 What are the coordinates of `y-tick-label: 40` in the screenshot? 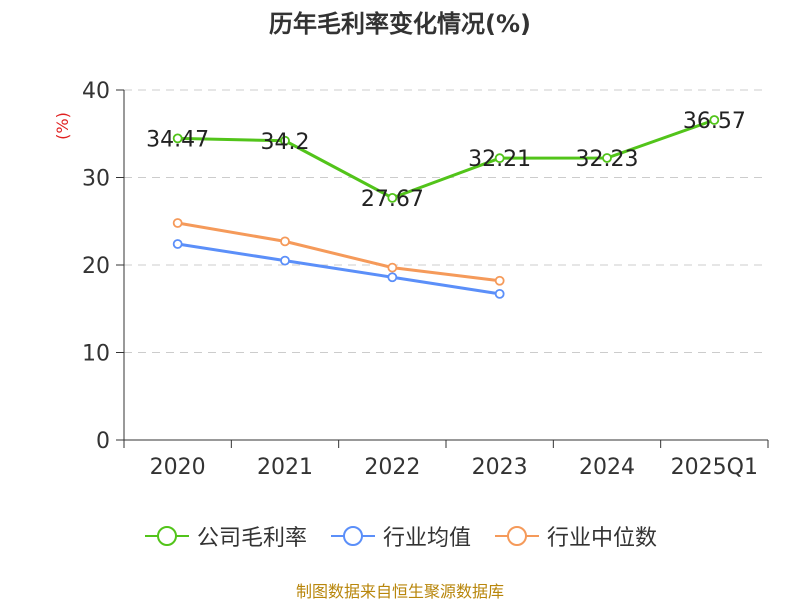 It's located at (96, 91).